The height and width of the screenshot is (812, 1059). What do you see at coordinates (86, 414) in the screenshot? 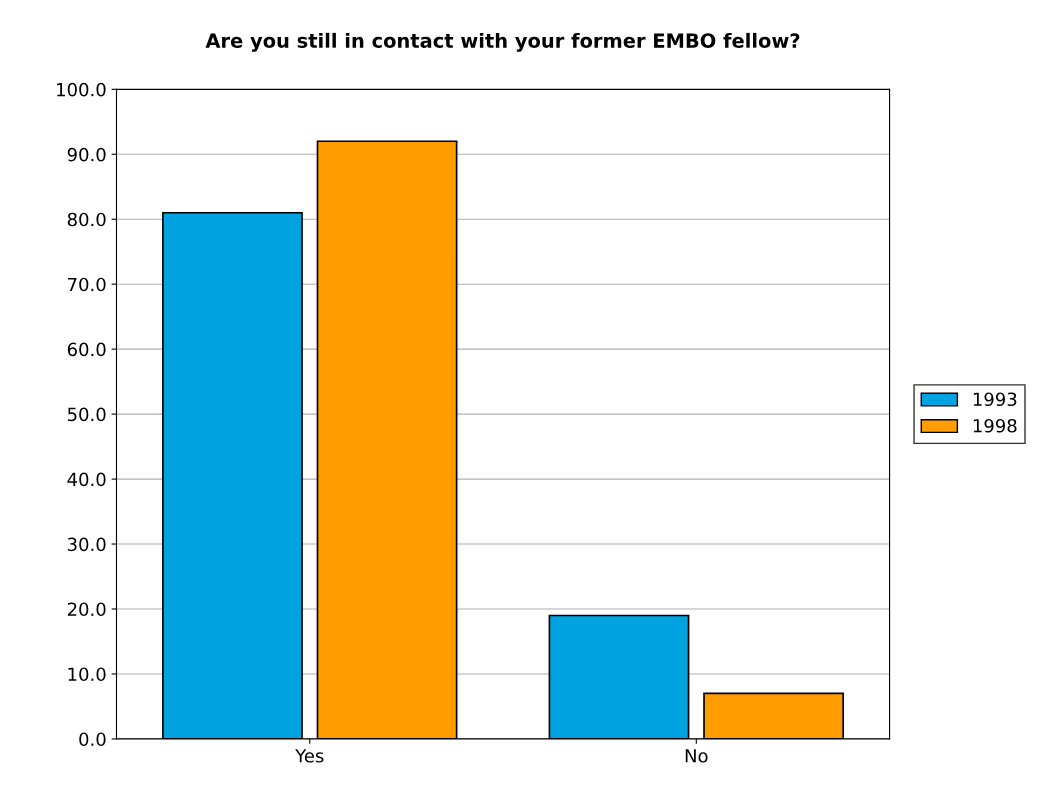
I see `y-tick-label: 50.0` at bounding box center [86, 414].